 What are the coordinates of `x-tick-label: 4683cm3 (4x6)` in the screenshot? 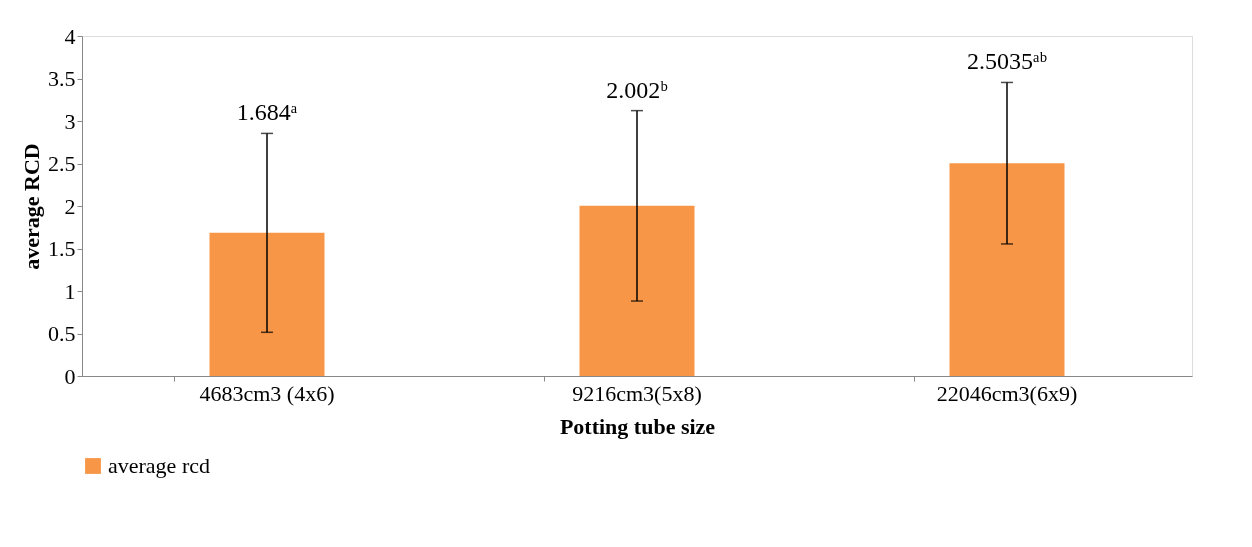 It's located at (267, 393).